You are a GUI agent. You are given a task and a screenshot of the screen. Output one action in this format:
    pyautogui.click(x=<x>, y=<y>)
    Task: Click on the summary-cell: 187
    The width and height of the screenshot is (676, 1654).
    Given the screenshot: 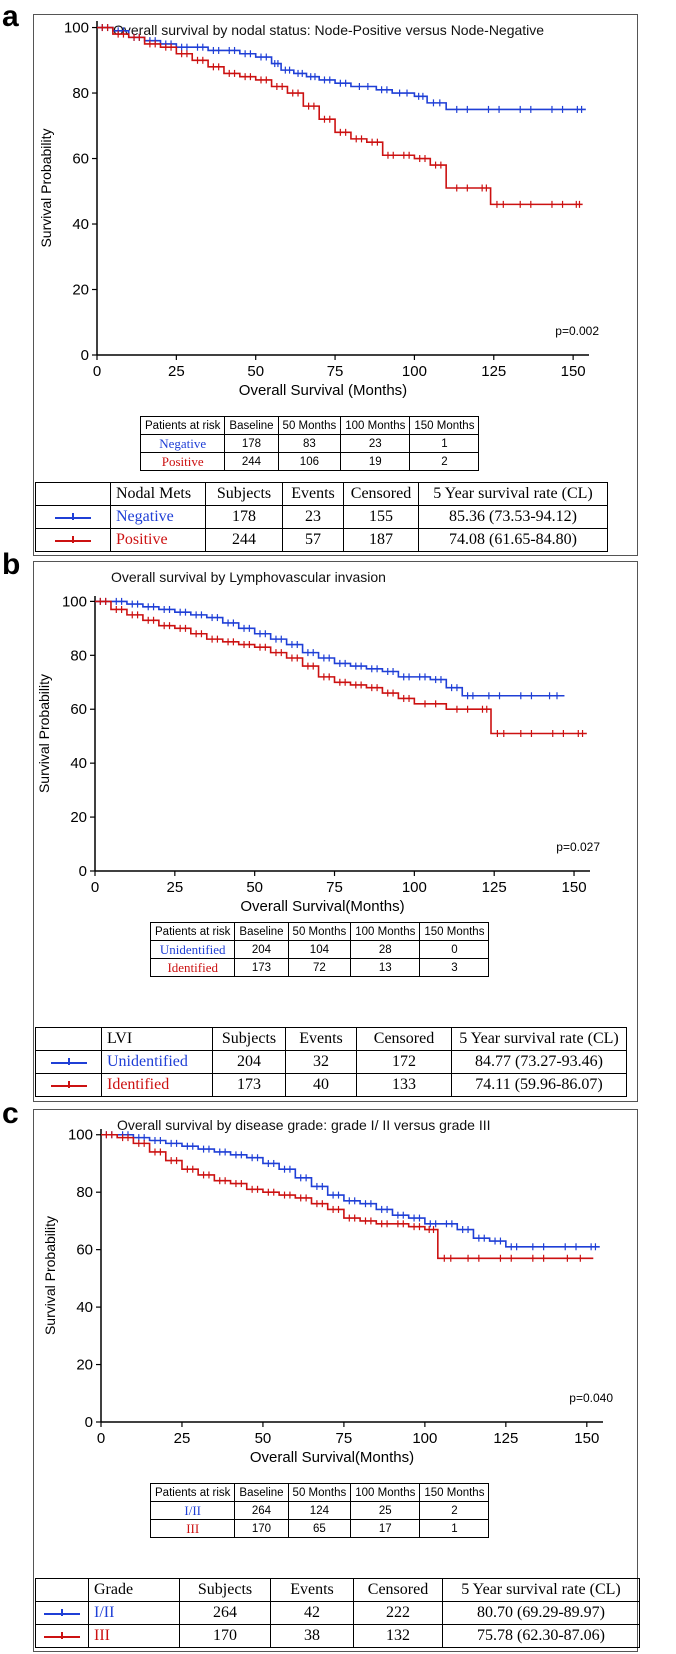 What is the action you would take?
    pyautogui.click(x=381, y=540)
    